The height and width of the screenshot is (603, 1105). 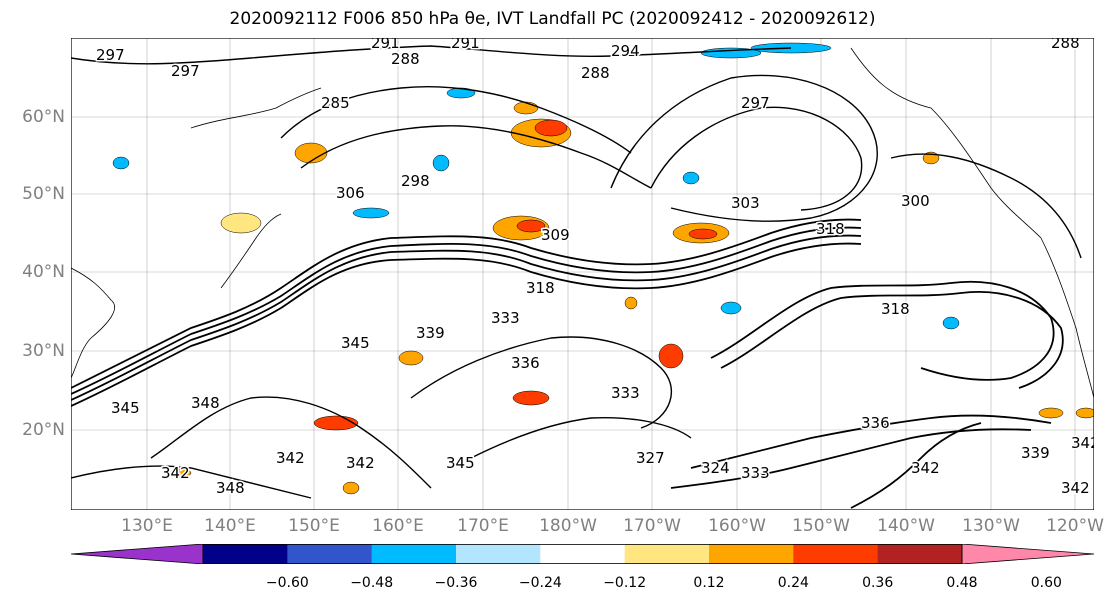 I want to click on colorbar-extend-min, so click(x=137, y=554).